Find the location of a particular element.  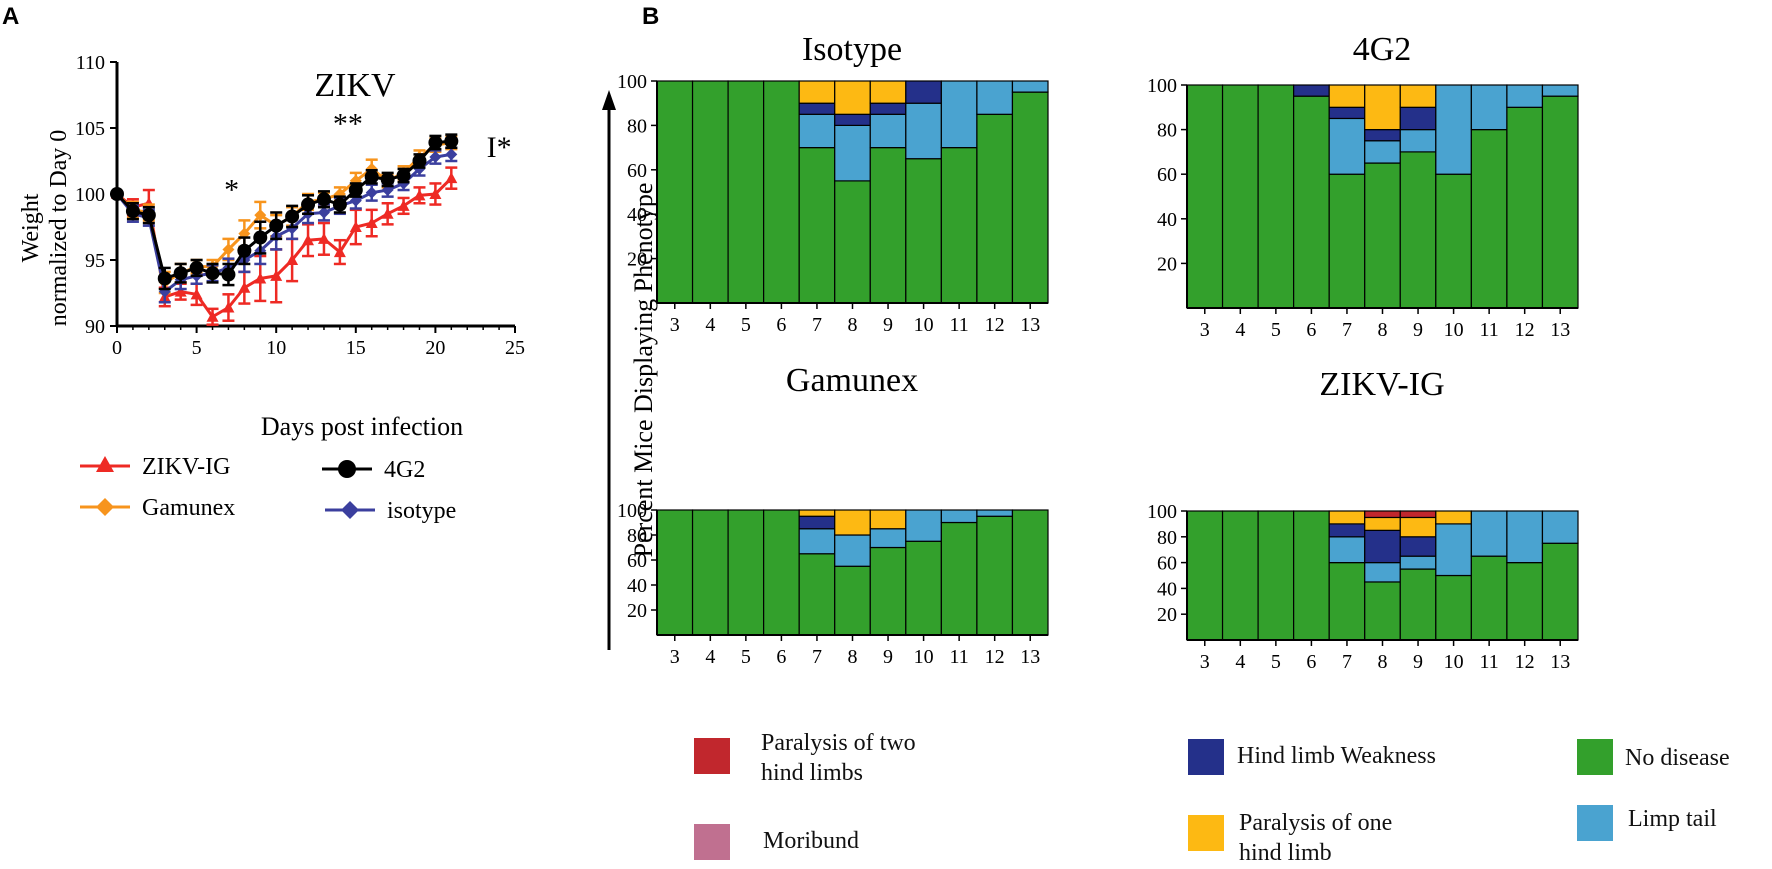

legend-label-no-disease: No disease is located at coordinates (1677, 758).